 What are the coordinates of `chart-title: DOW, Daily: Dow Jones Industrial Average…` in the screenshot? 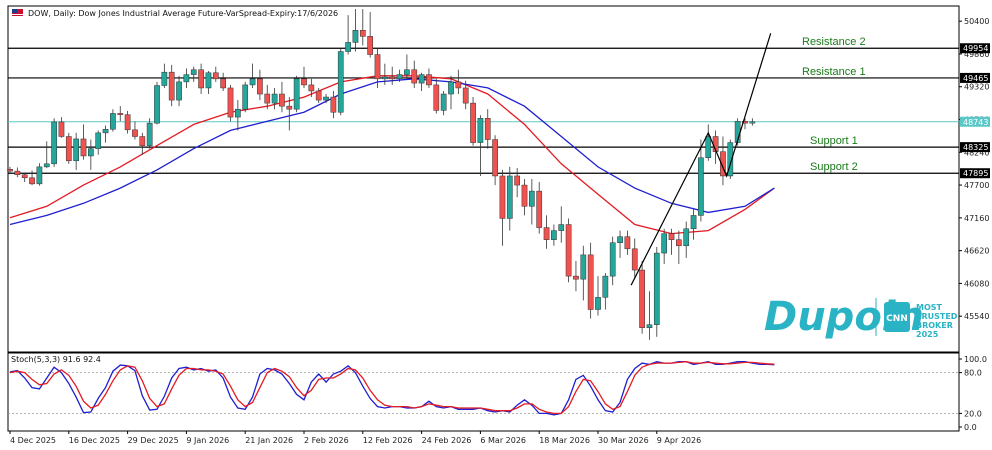 It's located at (183, 13).